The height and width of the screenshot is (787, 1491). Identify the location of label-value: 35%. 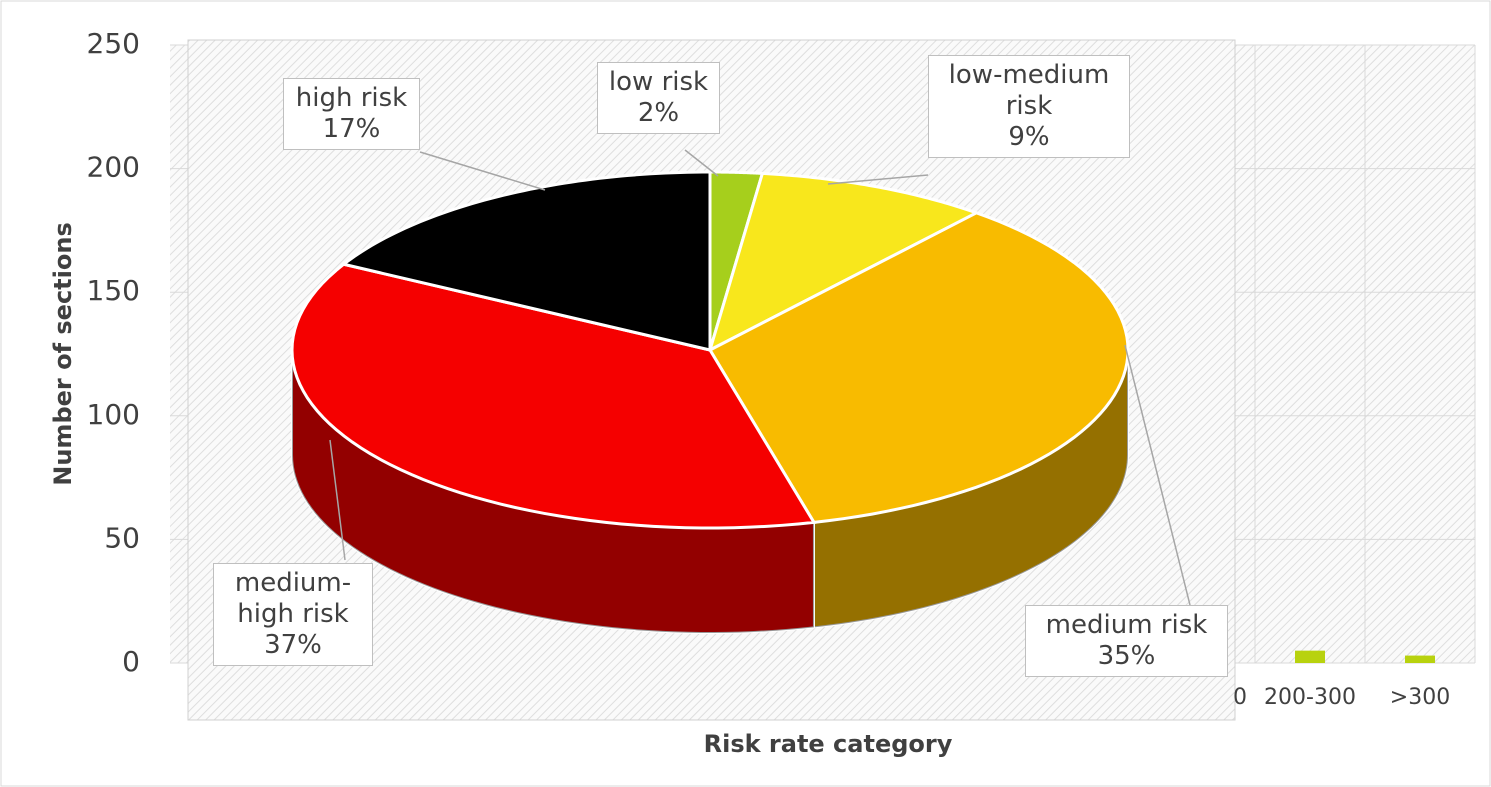
(1126, 656).